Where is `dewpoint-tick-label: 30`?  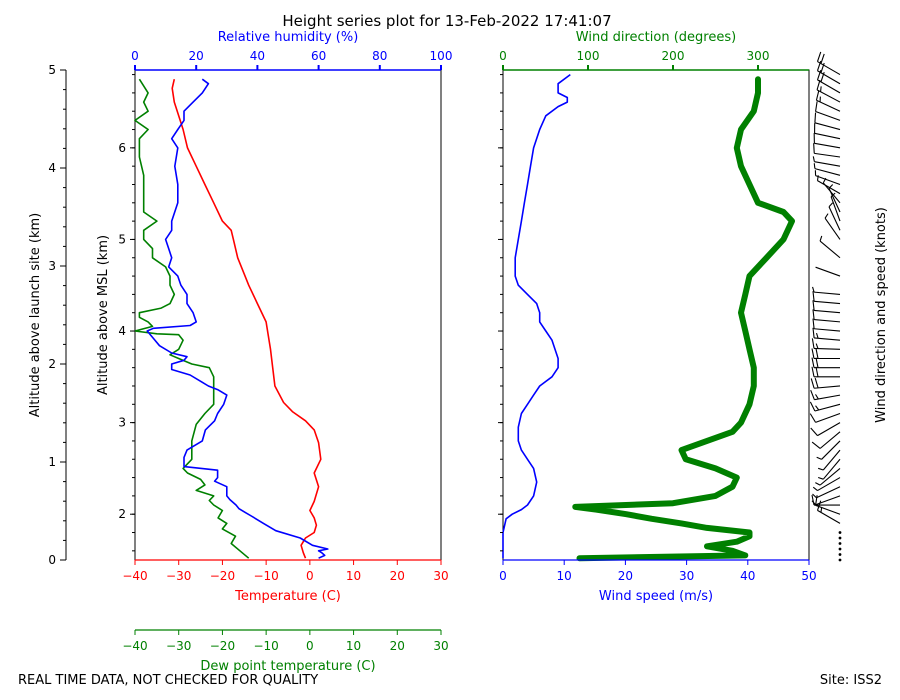 dewpoint-tick-label: 30 is located at coordinates (440, 646).